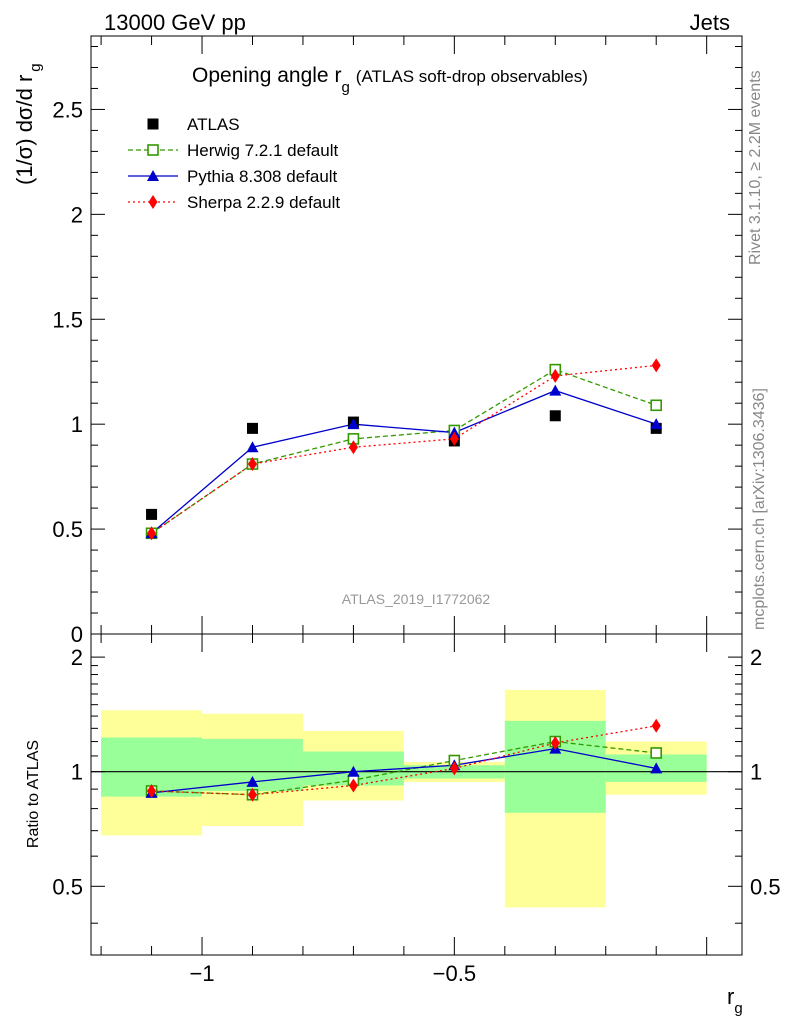 This screenshot has width=786, height=1024. What do you see at coordinates (77, 634) in the screenshot?
I see `main-y-tick-label: 0` at bounding box center [77, 634].